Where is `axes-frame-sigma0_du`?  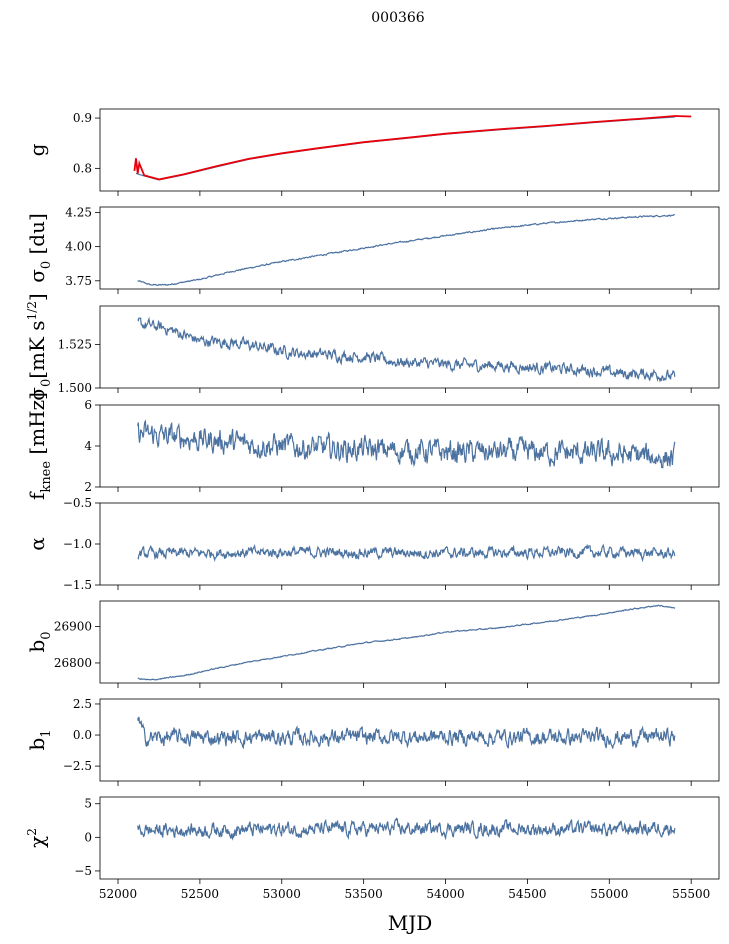
axes-frame-sigma0_du is located at coordinates (409, 248).